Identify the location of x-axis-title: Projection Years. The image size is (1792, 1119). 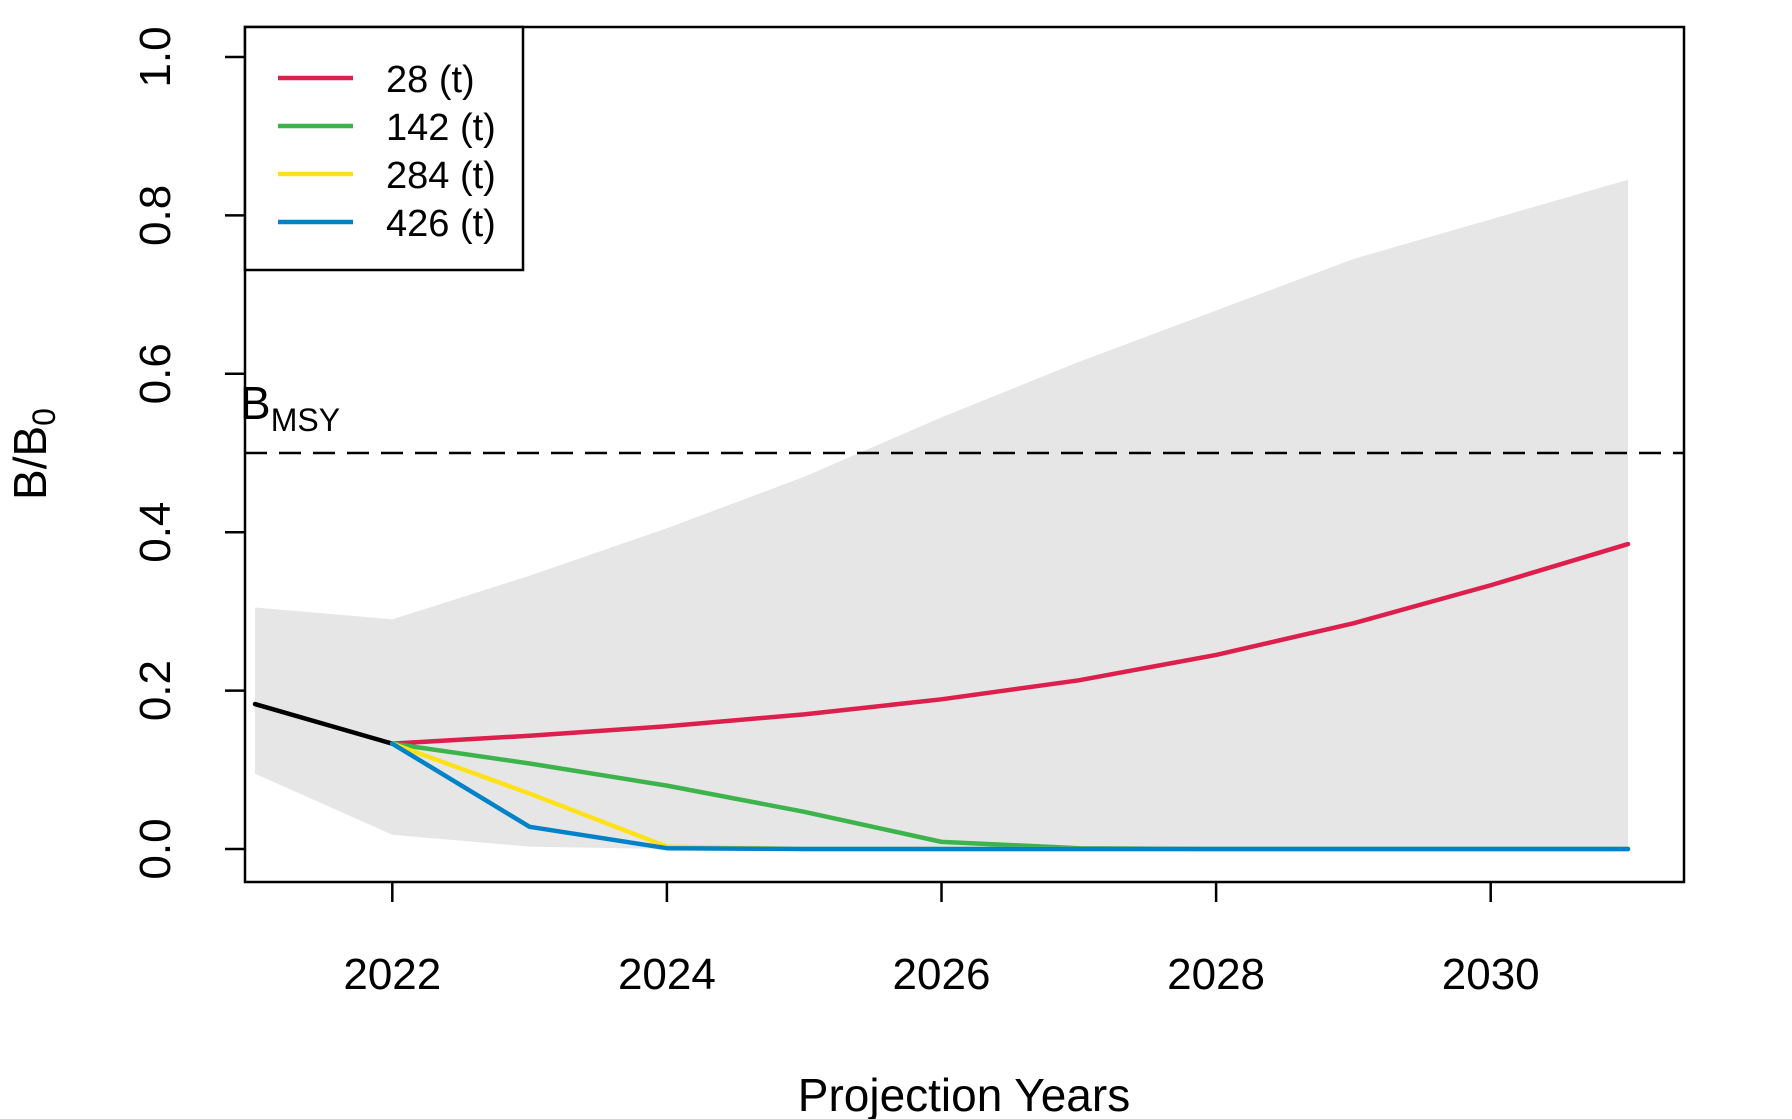
(964, 1094).